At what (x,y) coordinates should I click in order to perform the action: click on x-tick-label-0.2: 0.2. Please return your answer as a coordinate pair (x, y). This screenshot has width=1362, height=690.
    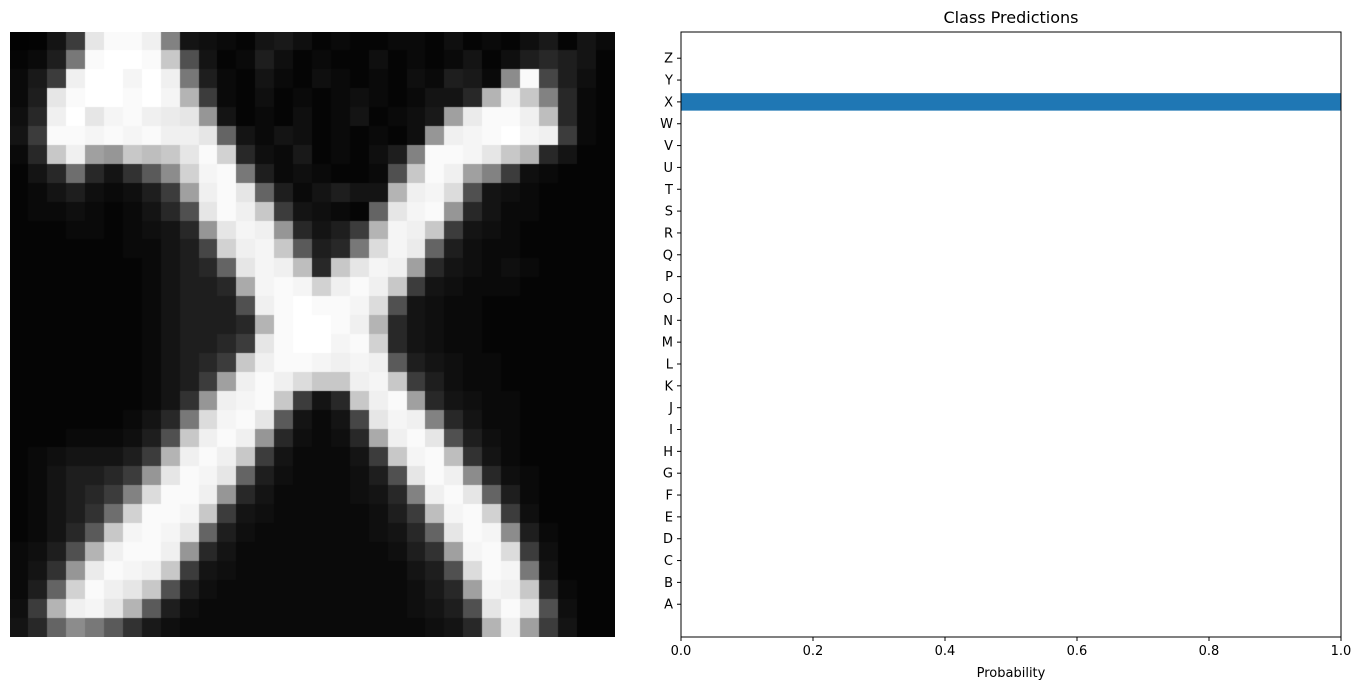
    Looking at the image, I should click on (813, 651).